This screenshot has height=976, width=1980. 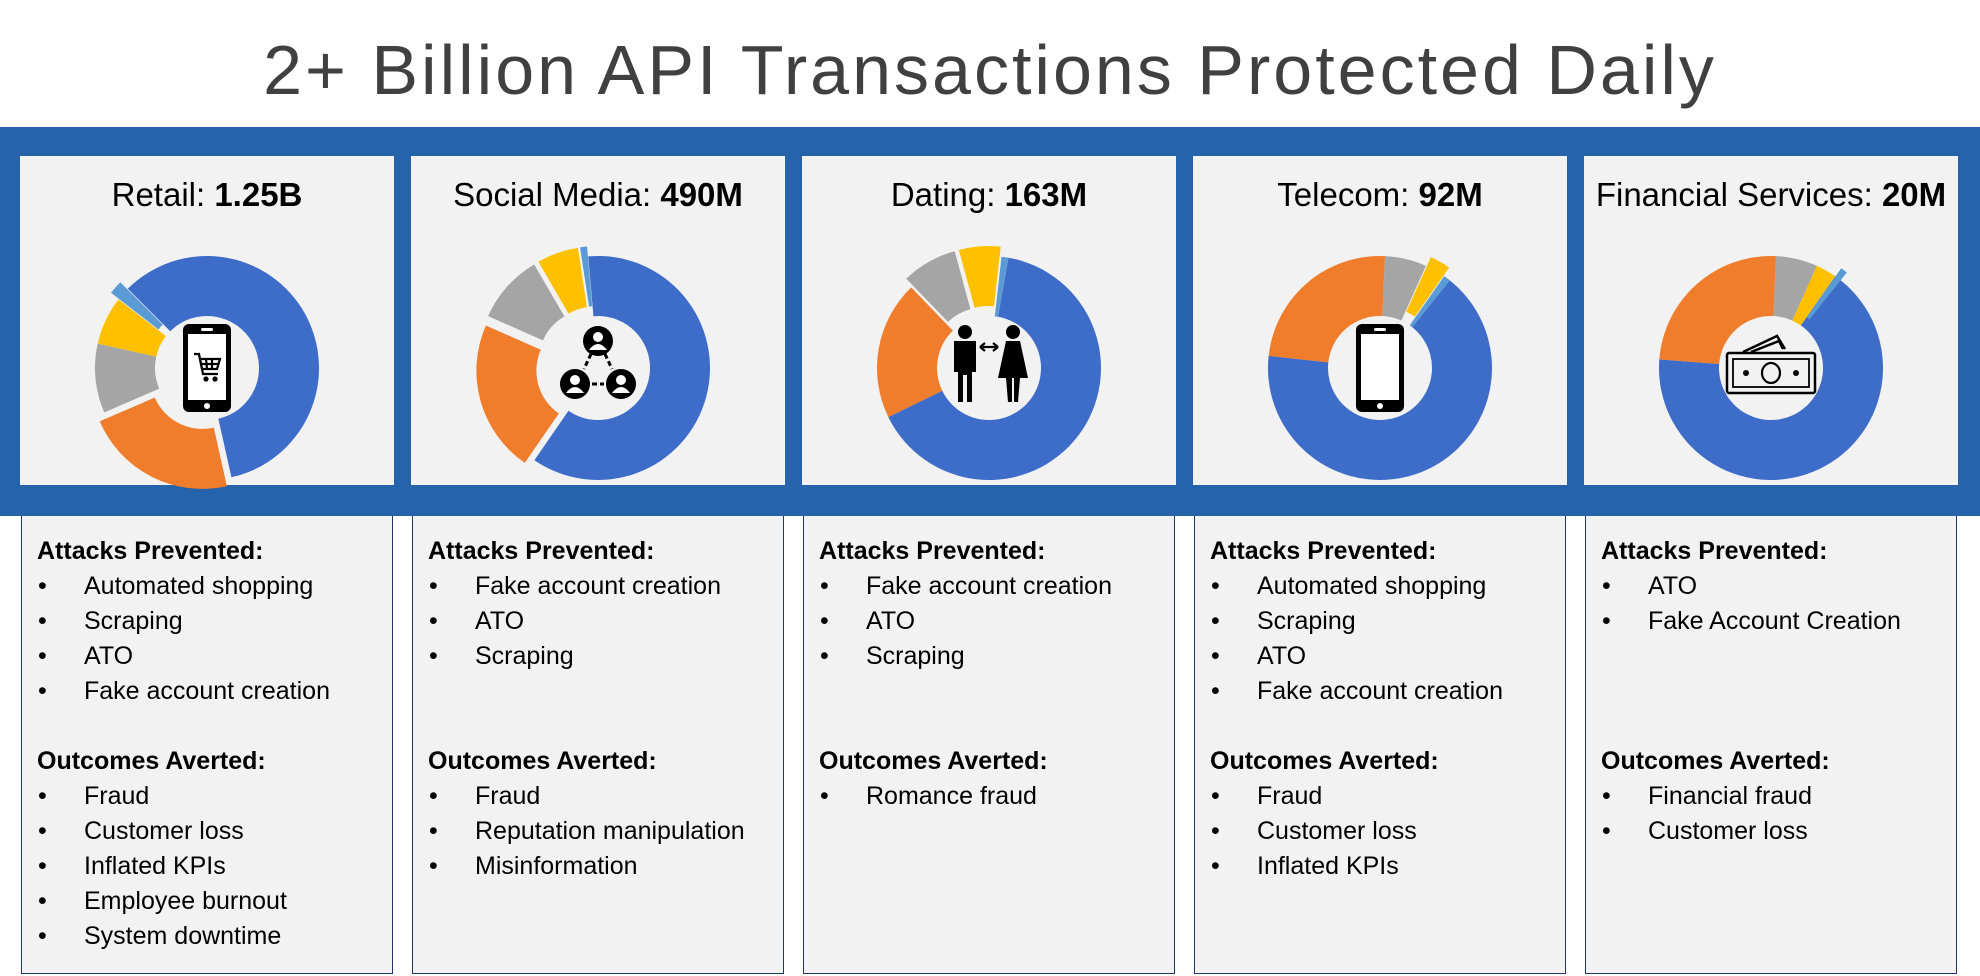 I want to click on list-item: Automated shopping, so click(x=1349, y=586).